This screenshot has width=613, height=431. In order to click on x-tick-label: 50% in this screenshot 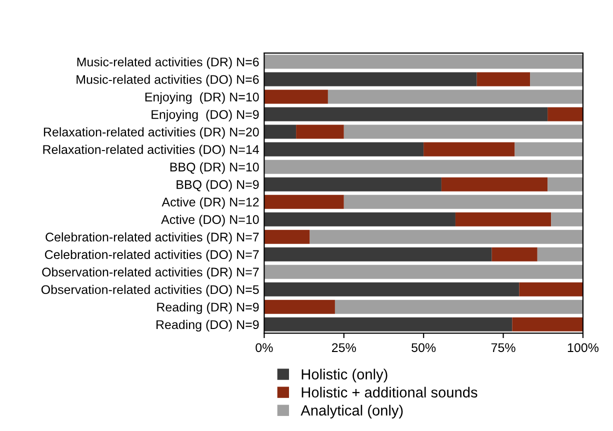, I will do `click(424, 347)`.